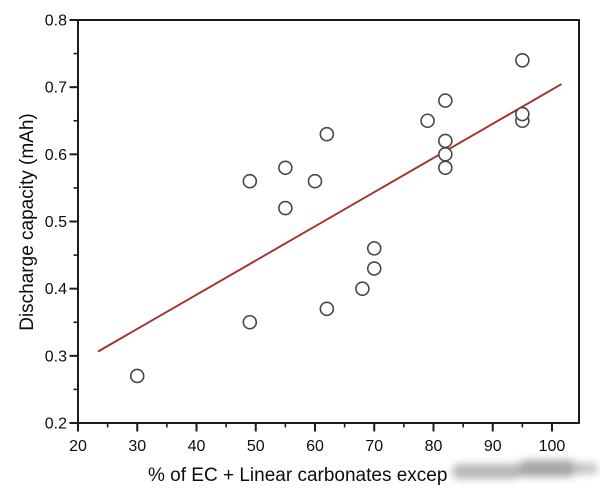  I want to click on x-tick-label: 80, so click(434, 446).